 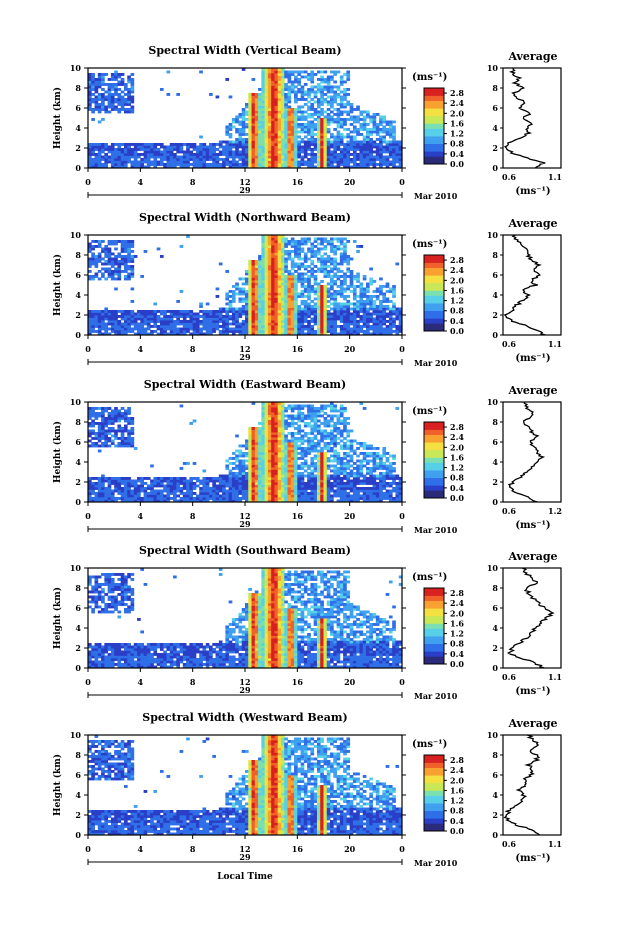 I want to click on x-tick-label: 0, so click(x=88, y=349).